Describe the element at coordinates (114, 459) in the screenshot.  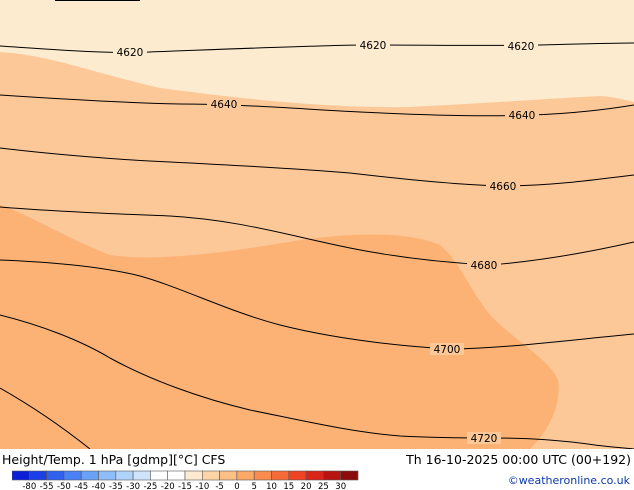
I see `map-title: Height/Temp. 1 hPa [gdmp][°C] CFS` at that location.